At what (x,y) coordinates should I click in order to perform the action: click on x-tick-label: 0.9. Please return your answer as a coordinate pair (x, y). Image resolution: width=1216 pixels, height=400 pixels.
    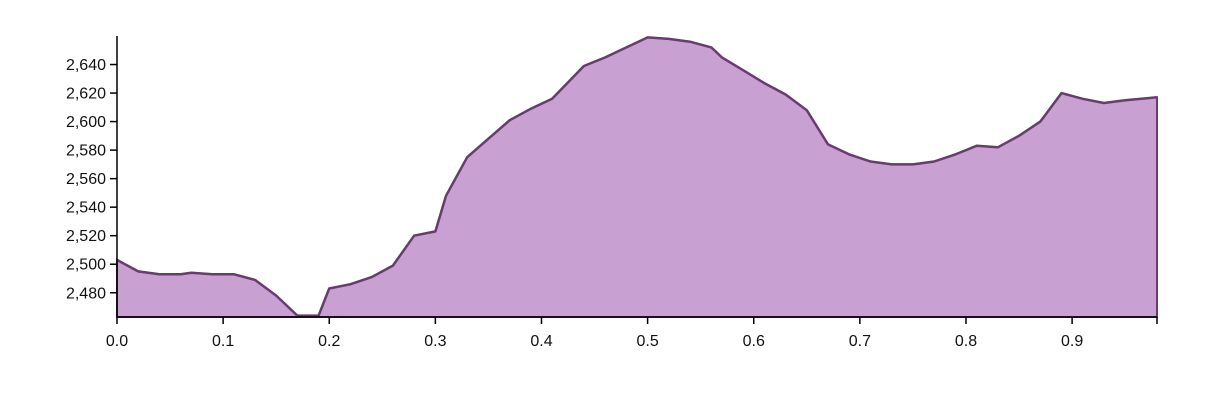
    Looking at the image, I should click on (1072, 341).